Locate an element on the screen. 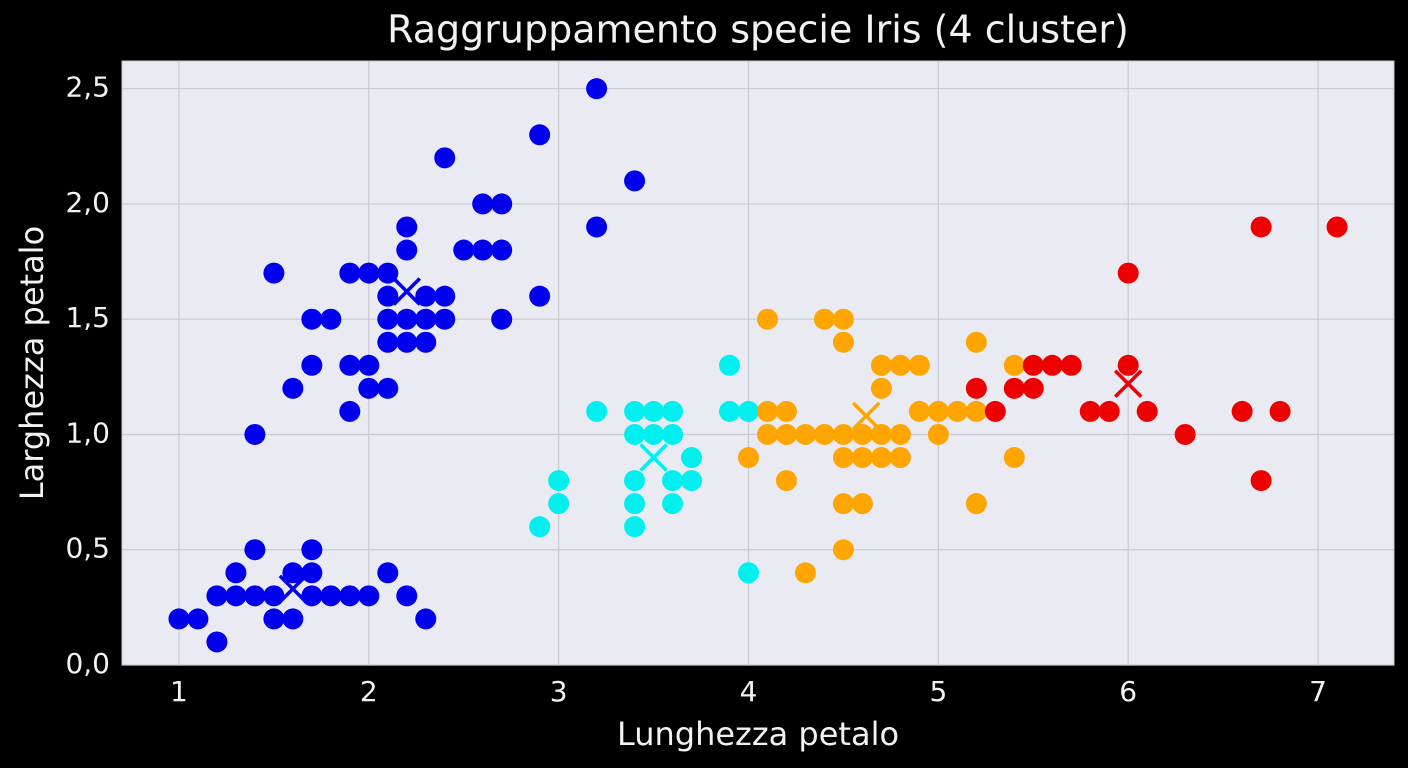 Image resolution: width=1408 pixels, height=768 pixels. y-tick-label: 0,0 is located at coordinates (87, 663).